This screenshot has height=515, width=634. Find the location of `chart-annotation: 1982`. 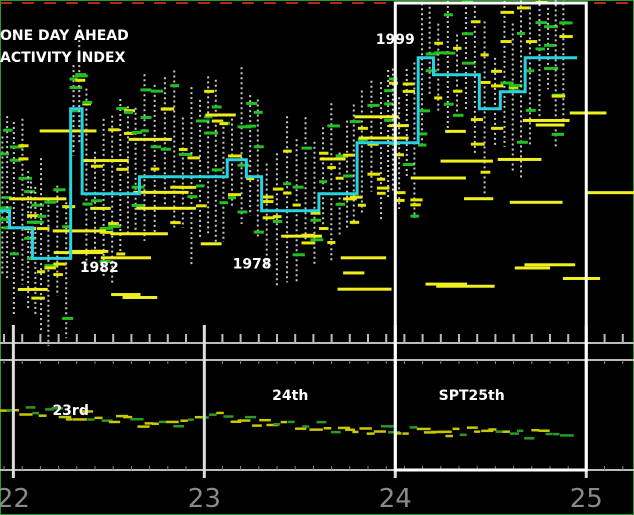

chart-annotation: 1982 is located at coordinates (99, 268).